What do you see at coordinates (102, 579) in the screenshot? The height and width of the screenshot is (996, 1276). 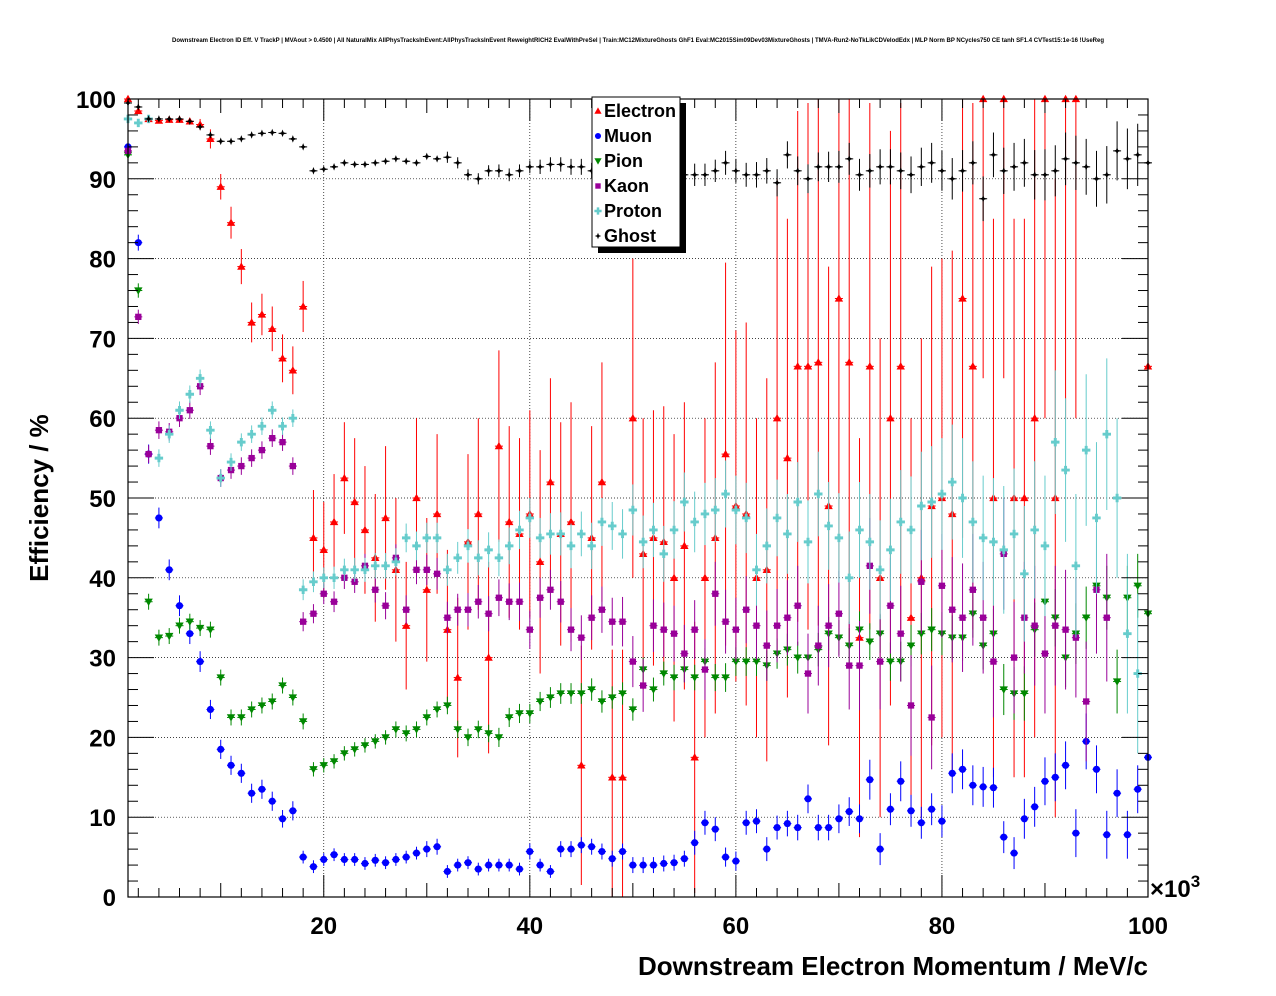 I see `y-tick-label: 40` at bounding box center [102, 579].